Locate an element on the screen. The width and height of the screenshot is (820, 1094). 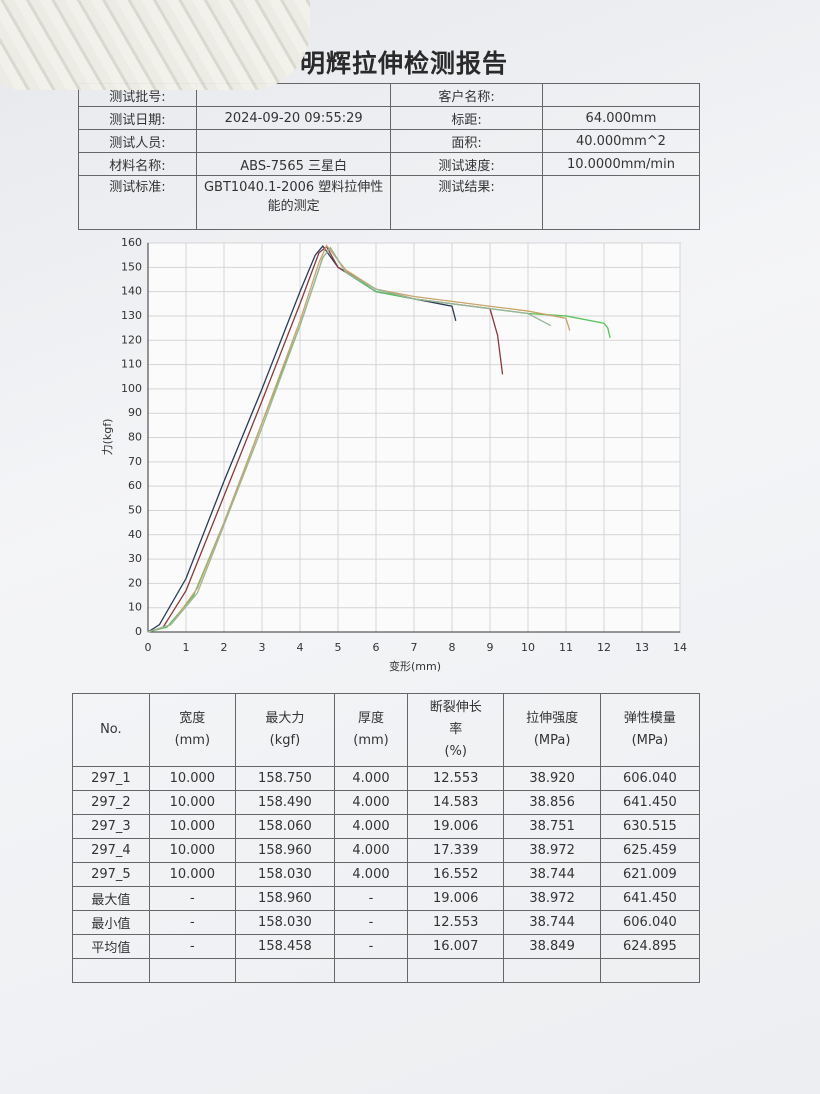
pellet-bag is located at coordinates (155, 45).